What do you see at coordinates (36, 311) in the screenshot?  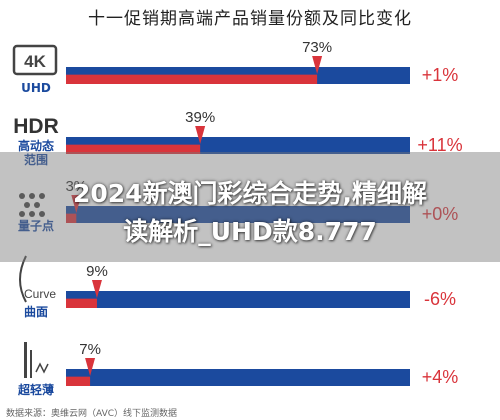 I see `category-label: 曲面` at bounding box center [36, 311].